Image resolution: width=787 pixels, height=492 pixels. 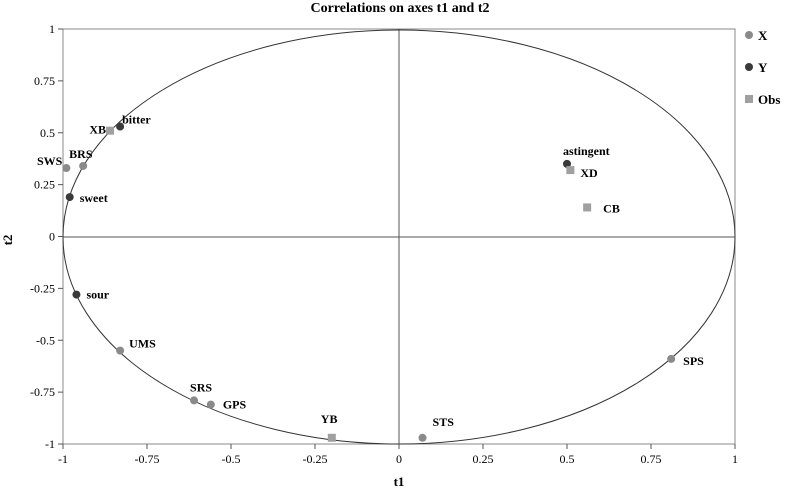 What do you see at coordinates (81, 154) in the screenshot?
I see `point-label: BRS` at bounding box center [81, 154].